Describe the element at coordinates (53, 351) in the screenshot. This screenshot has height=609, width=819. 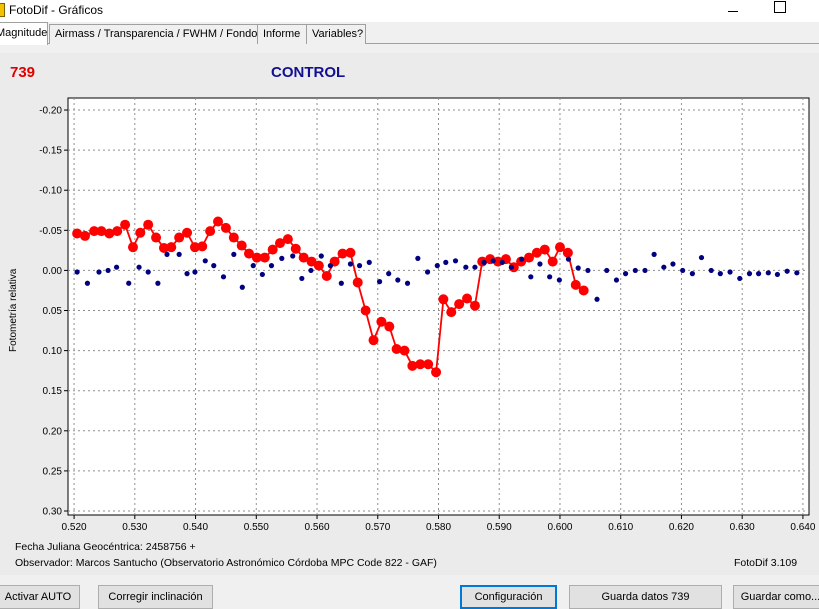
I see `y-tick-label: 0.10` at that location.